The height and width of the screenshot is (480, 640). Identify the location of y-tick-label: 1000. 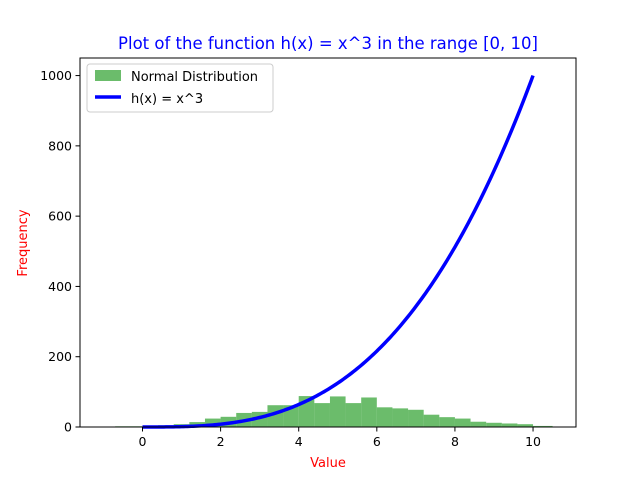
(56, 75).